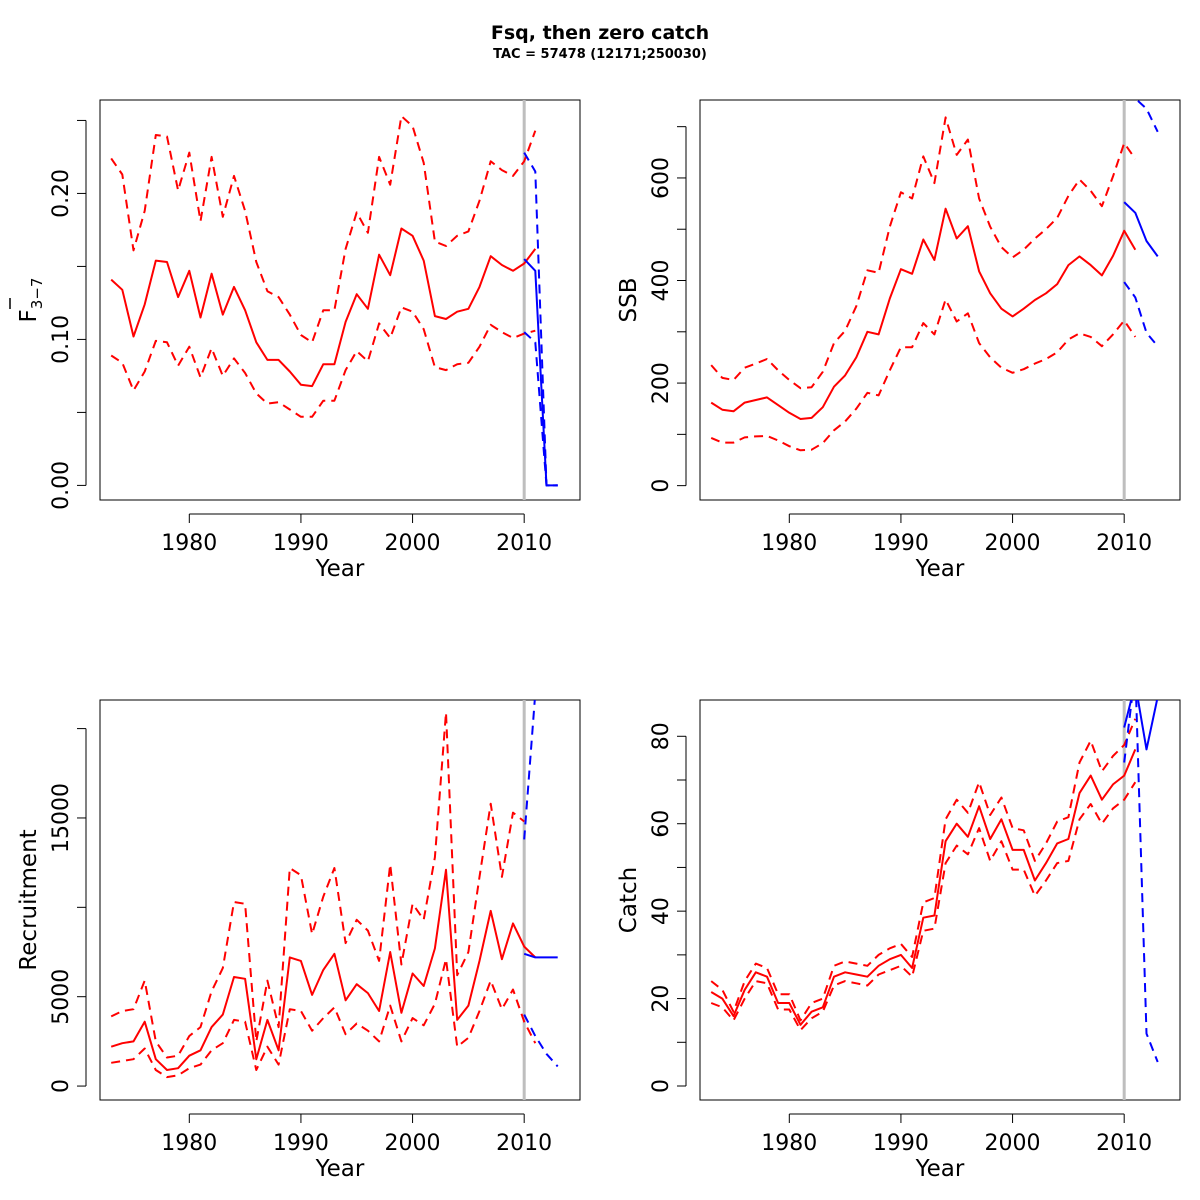  Describe the element at coordinates (629, 300) in the screenshot. I see `y-axis-label: SSB` at that location.